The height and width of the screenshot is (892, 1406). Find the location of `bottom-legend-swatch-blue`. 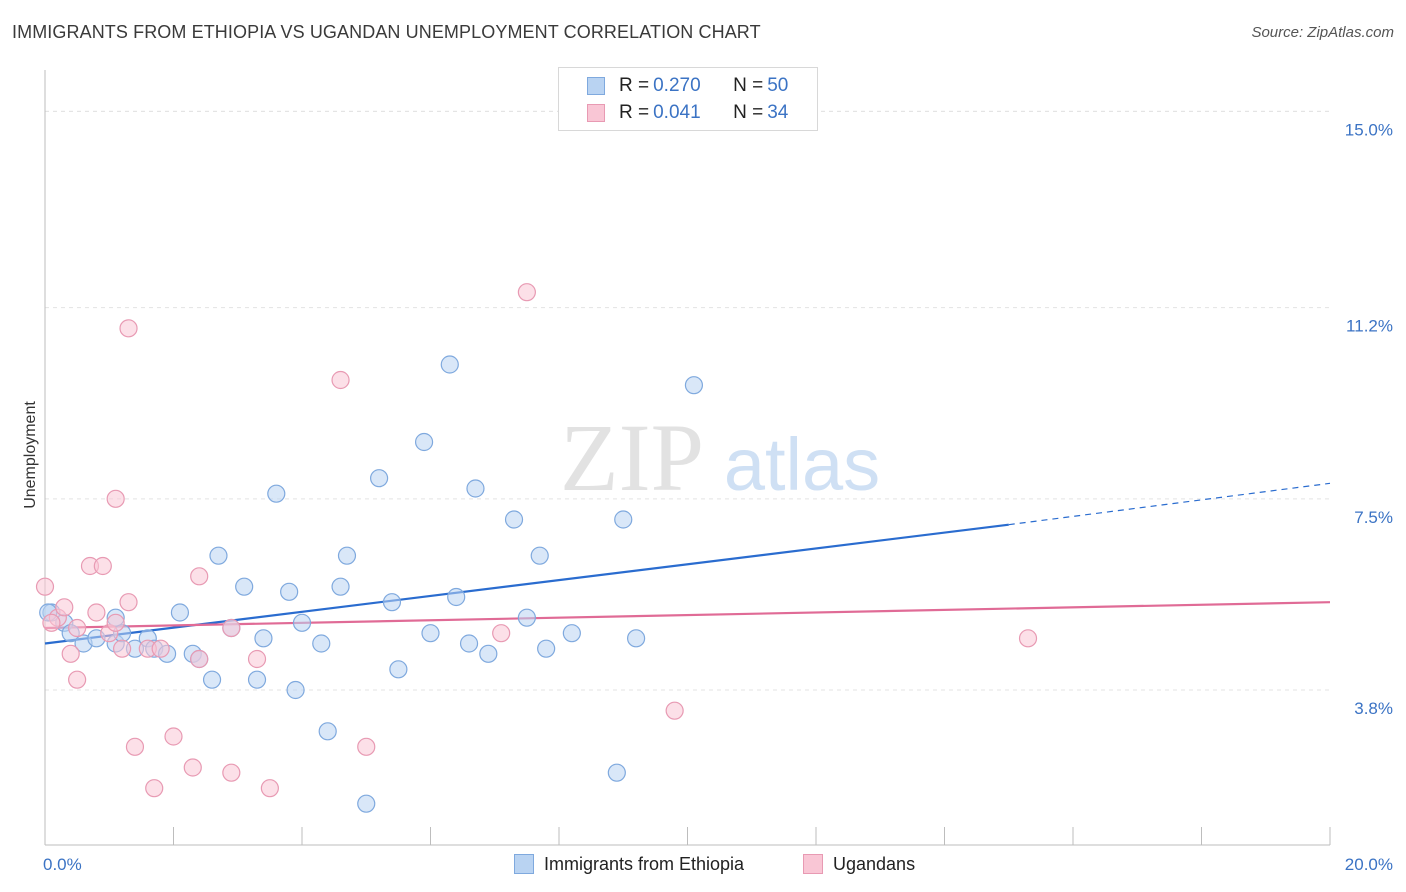

bottom-legend-swatch-blue is located at coordinates (524, 864).